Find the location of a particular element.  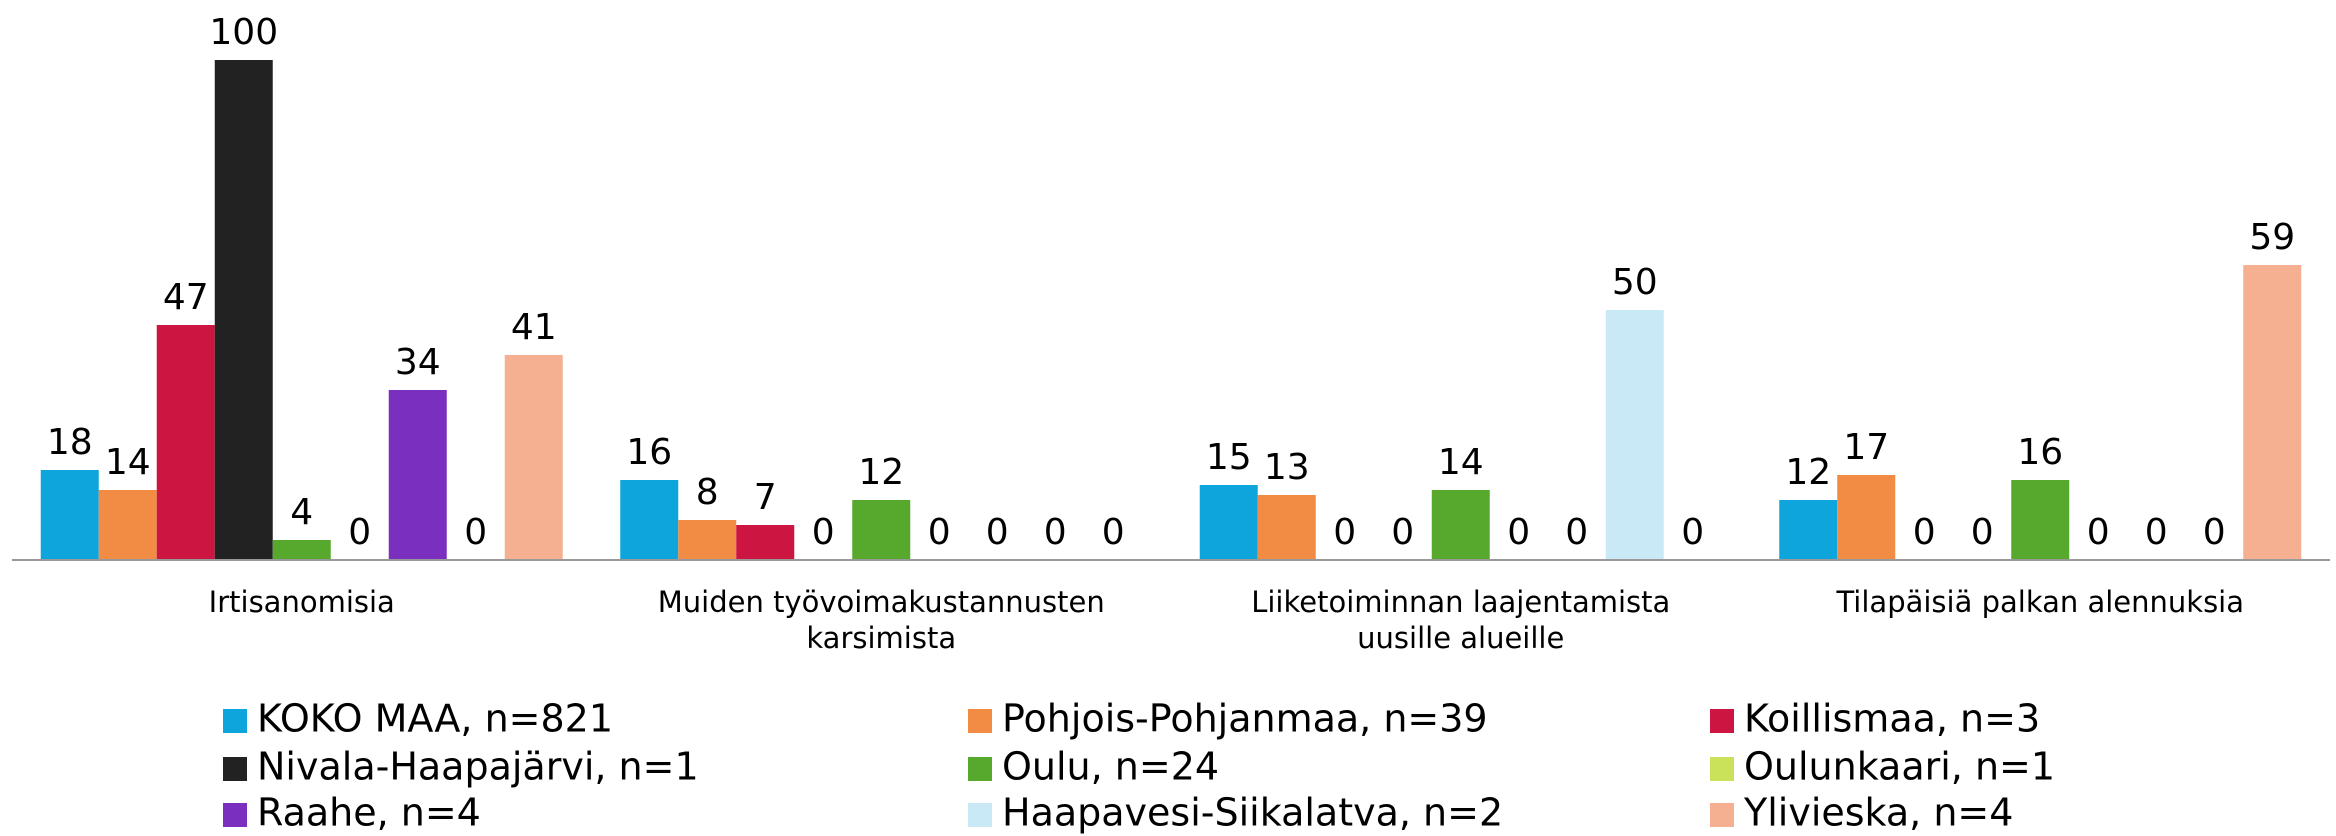

x-tick-label: Tilapäisiä palkan alennuksia is located at coordinates (2040, 602).